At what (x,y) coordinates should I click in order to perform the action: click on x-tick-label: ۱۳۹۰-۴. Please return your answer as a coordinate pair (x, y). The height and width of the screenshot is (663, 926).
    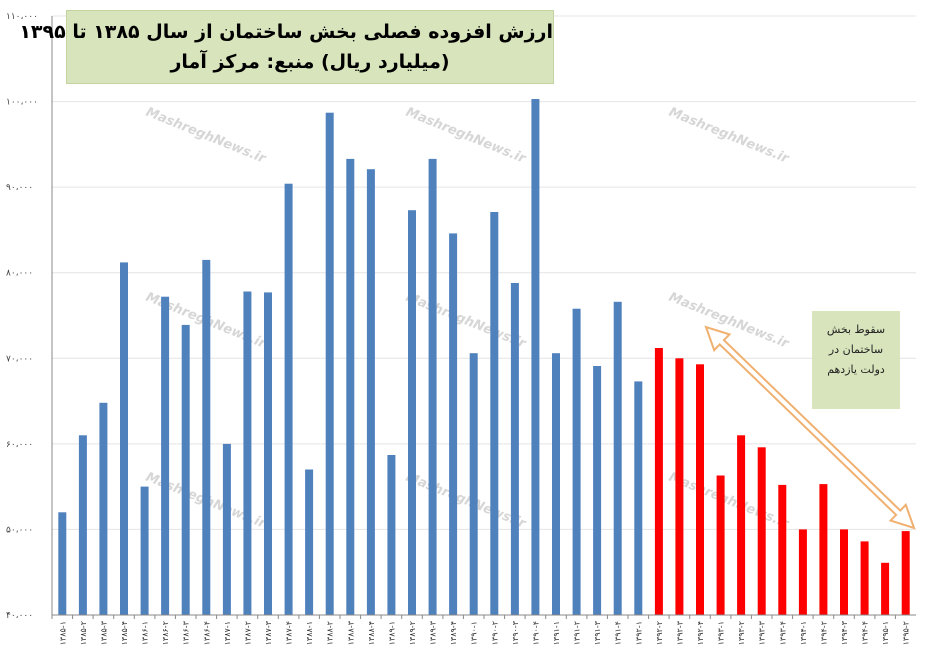
    Looking at the image, I should click on (535, 633).